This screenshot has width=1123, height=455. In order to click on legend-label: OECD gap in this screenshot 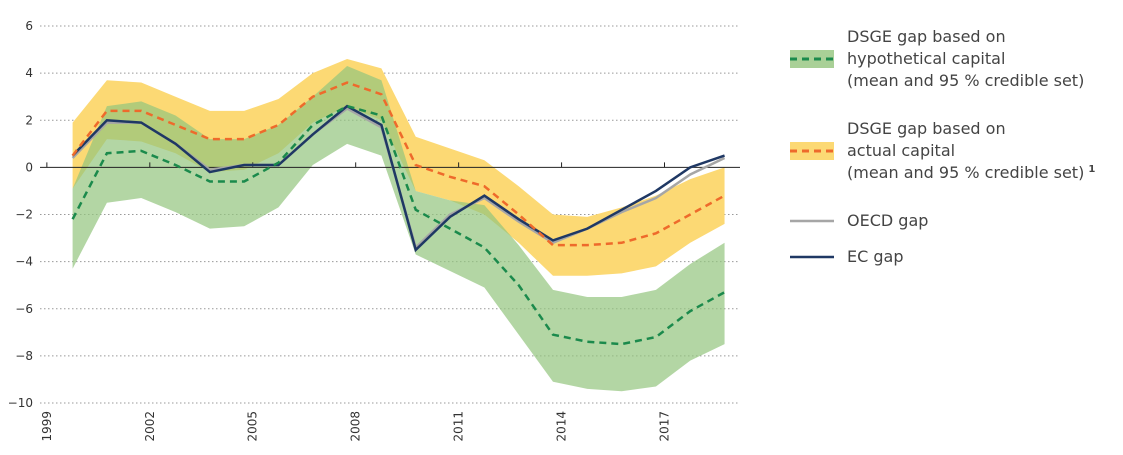, I will do `click(887, 220)`.